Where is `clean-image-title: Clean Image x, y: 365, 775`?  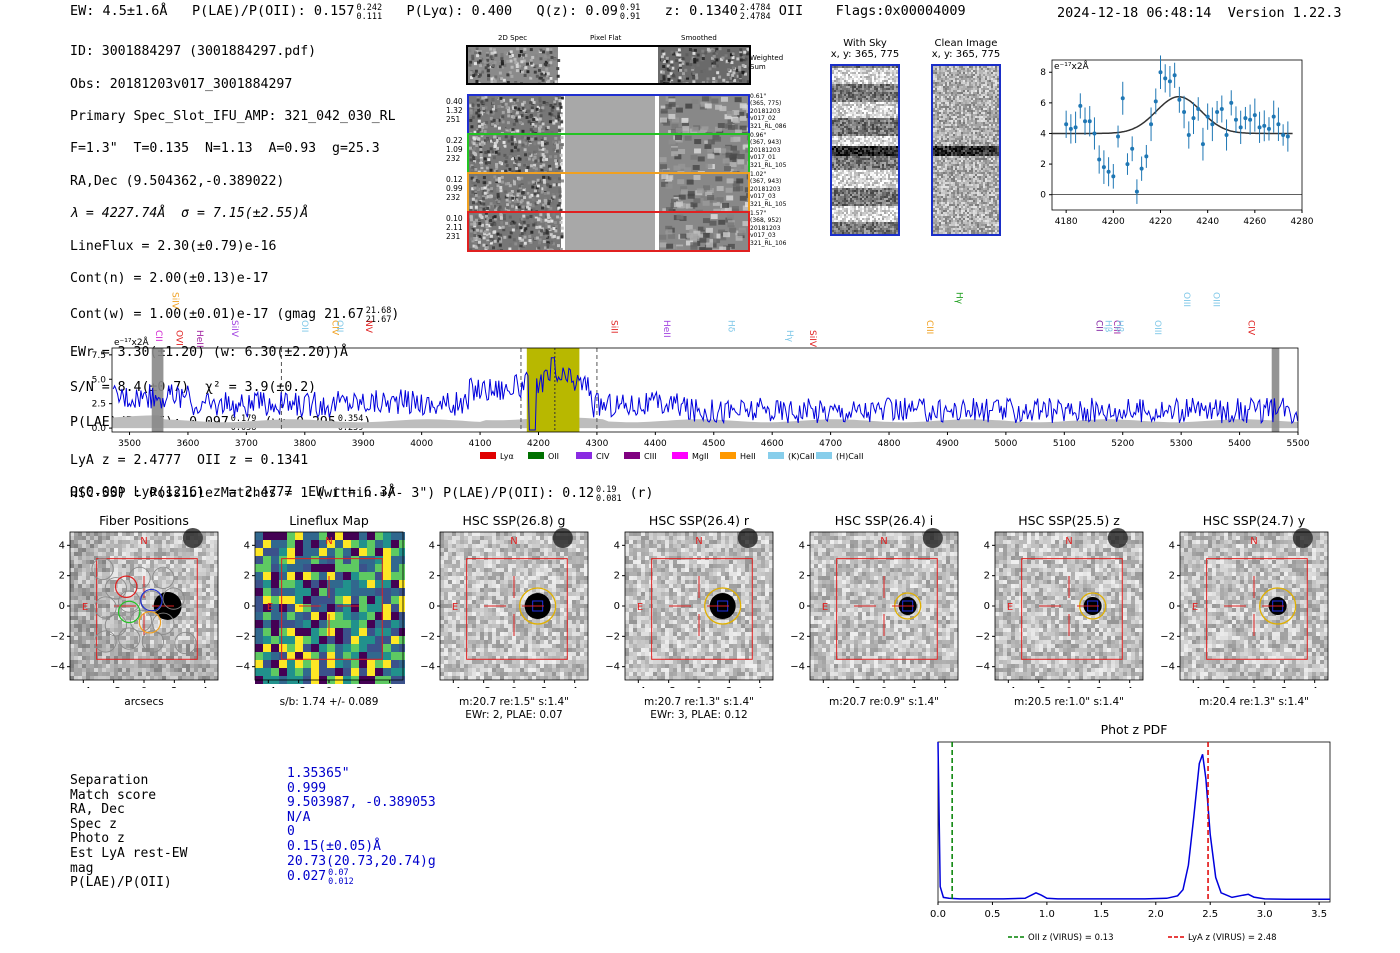 clean-image-title: Clean Image x, y: 365, 775 is located at coordinates (966, 49).